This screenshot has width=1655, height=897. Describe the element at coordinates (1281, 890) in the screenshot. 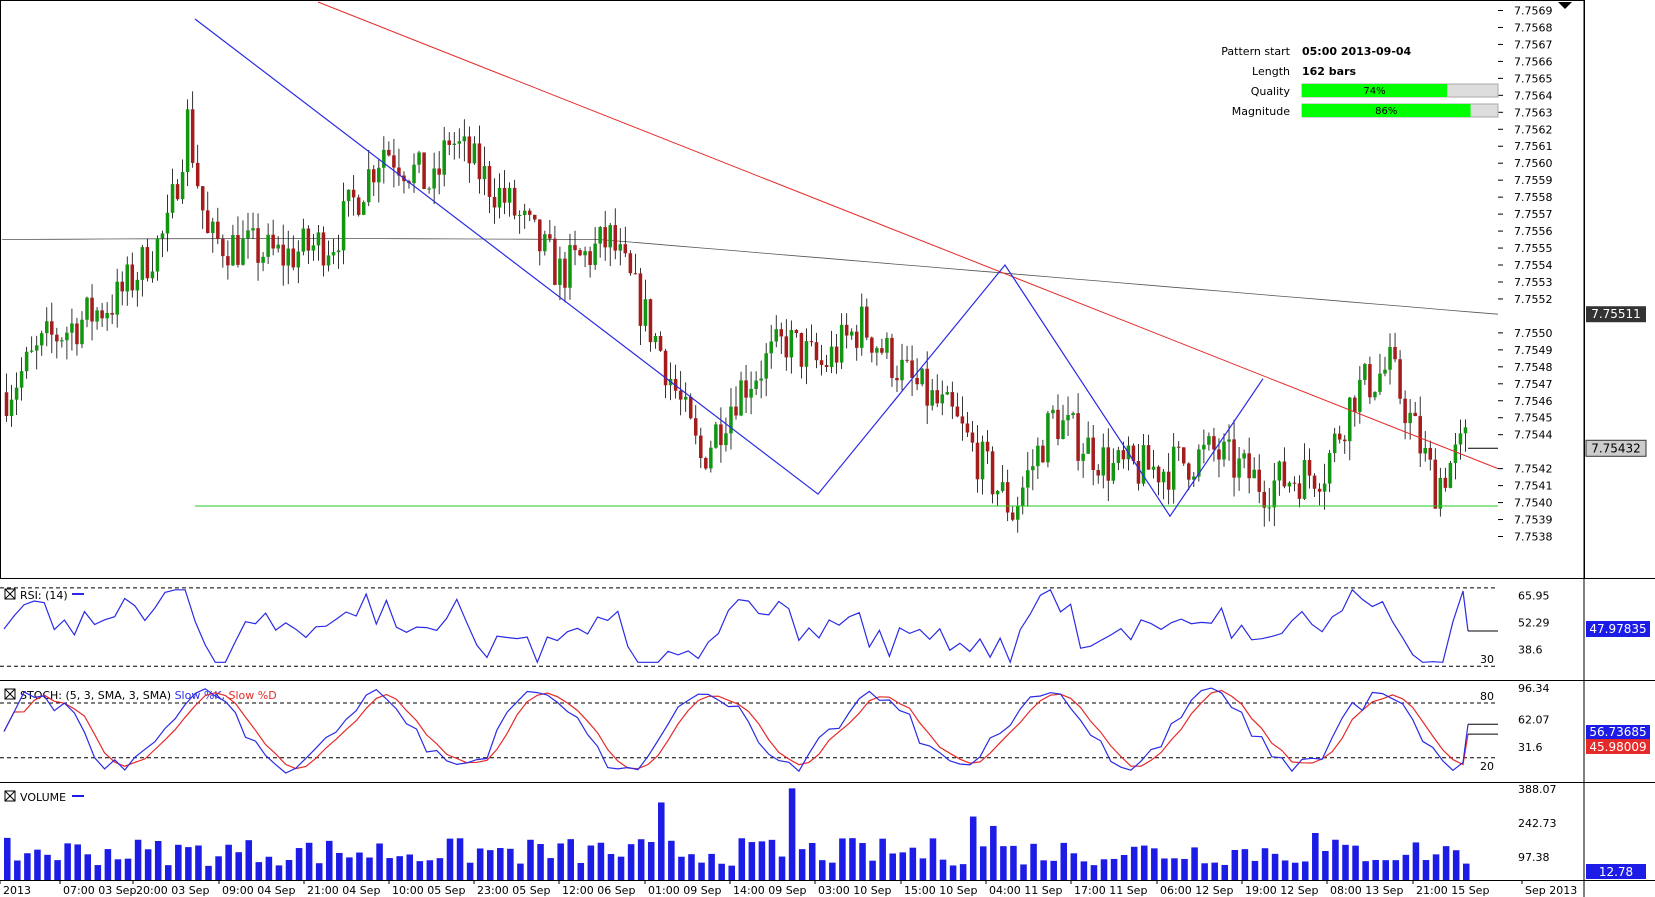

I see `time-tick-label: 19:00 12 Sep` at that location.